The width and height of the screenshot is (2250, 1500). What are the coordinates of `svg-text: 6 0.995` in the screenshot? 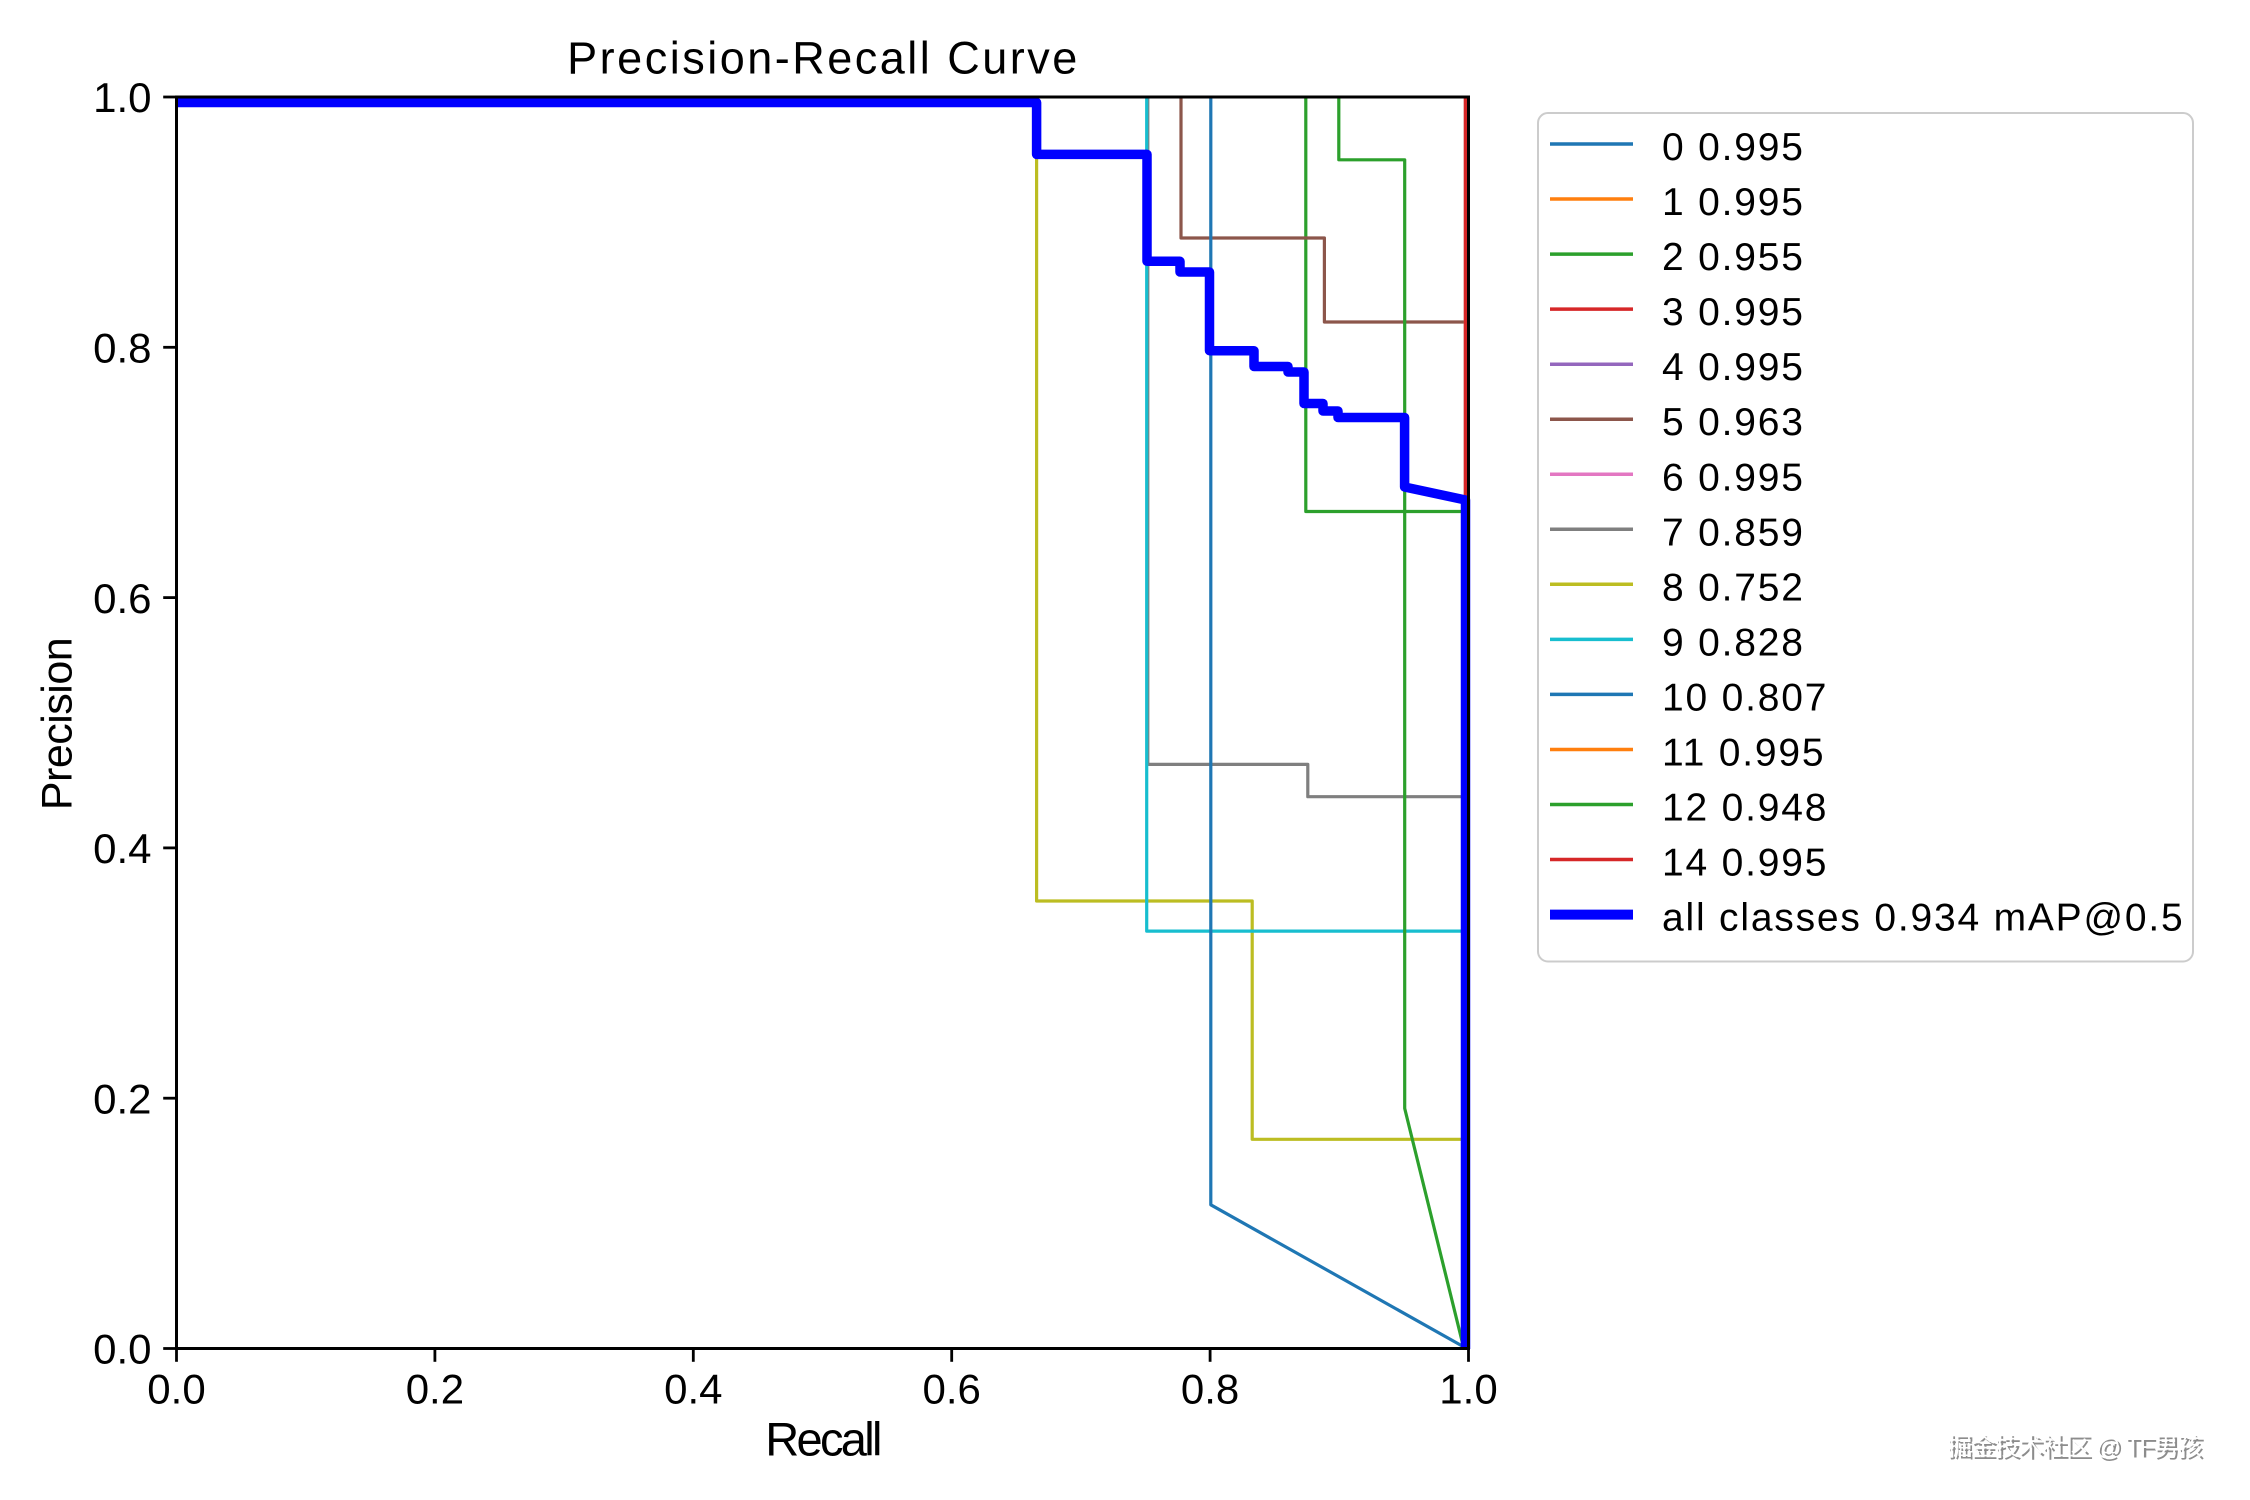 It's located at (1733, 477).